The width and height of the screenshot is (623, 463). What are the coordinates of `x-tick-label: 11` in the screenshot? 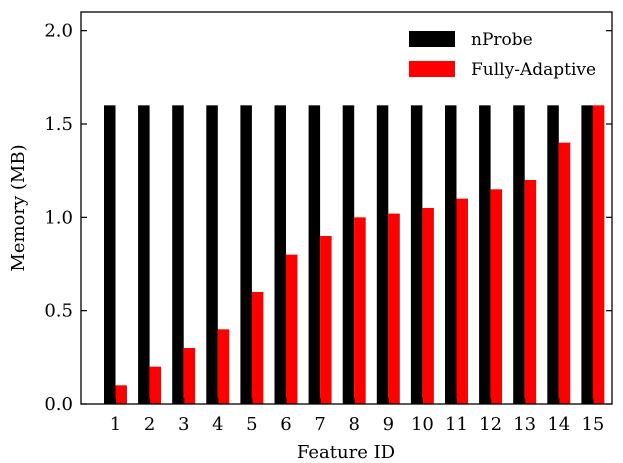 It's located at (456, 424).